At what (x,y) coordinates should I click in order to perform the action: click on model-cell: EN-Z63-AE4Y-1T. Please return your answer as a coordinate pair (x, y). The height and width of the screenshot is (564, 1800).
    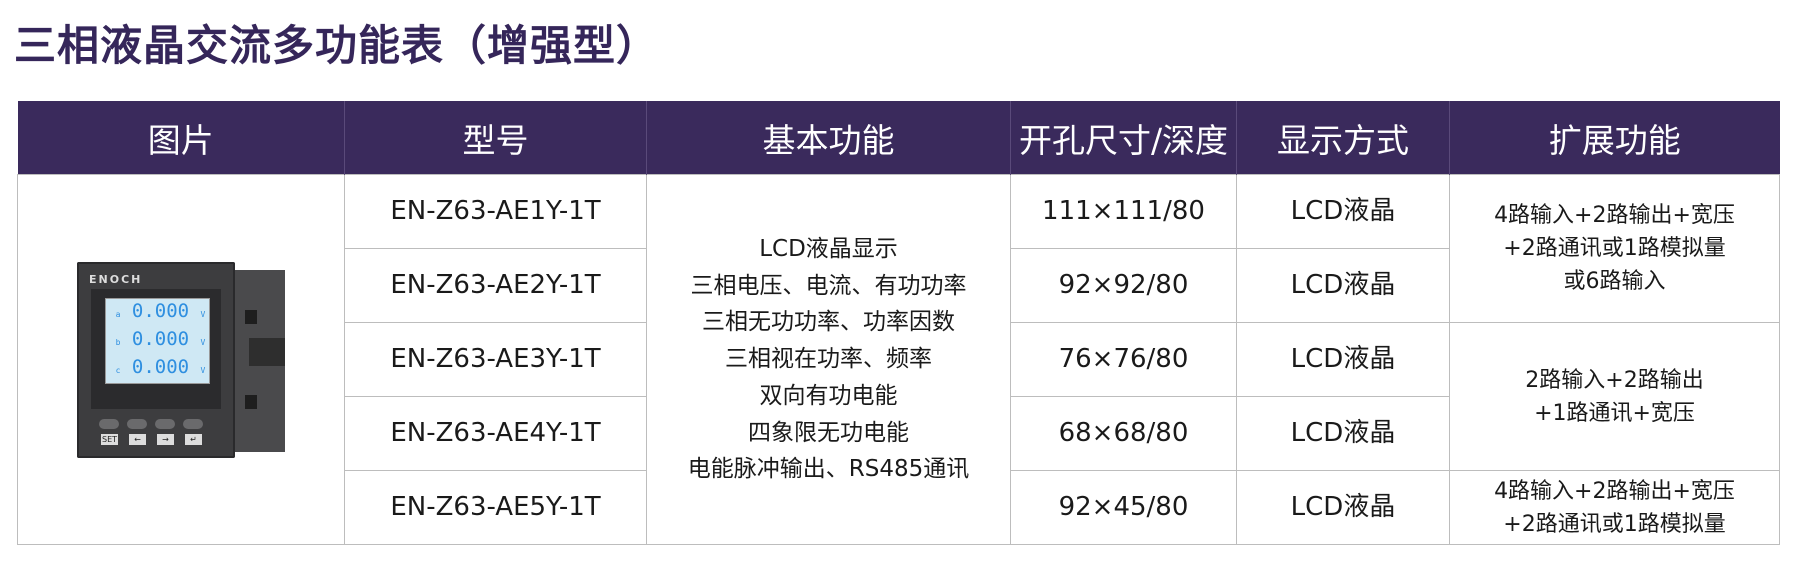
    Looking at the image, I should click on (495, 433).